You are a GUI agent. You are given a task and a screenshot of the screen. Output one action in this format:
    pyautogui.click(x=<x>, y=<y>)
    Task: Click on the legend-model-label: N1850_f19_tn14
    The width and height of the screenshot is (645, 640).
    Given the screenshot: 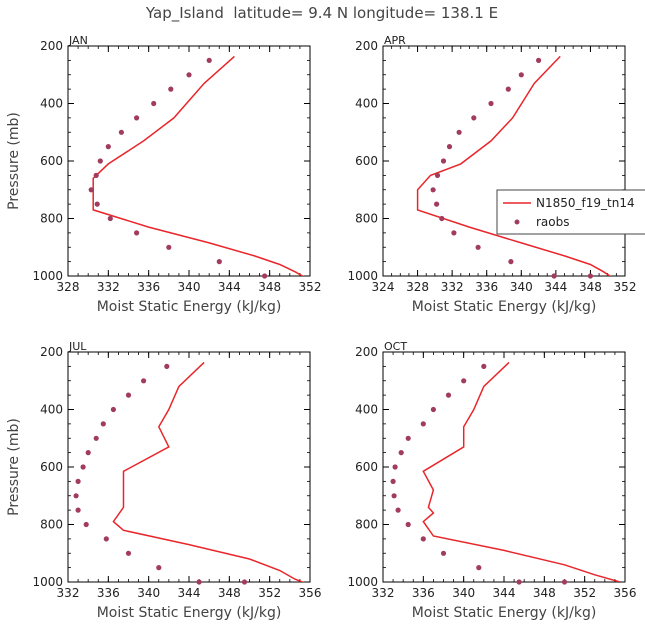 What is the action you would take?
    pyautogui.click(x=585, y=203)
    